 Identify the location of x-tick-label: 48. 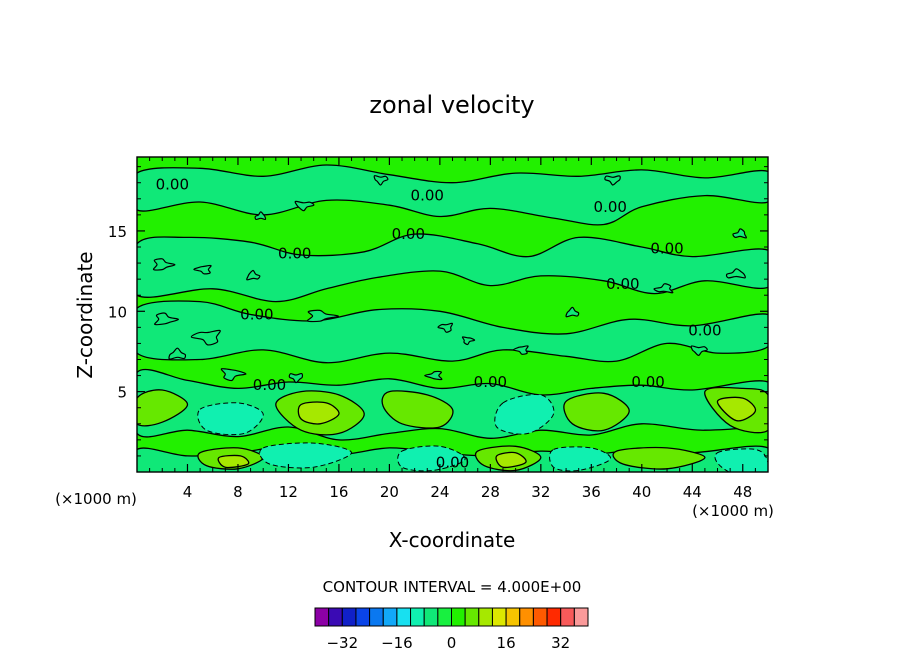
(742, 492).